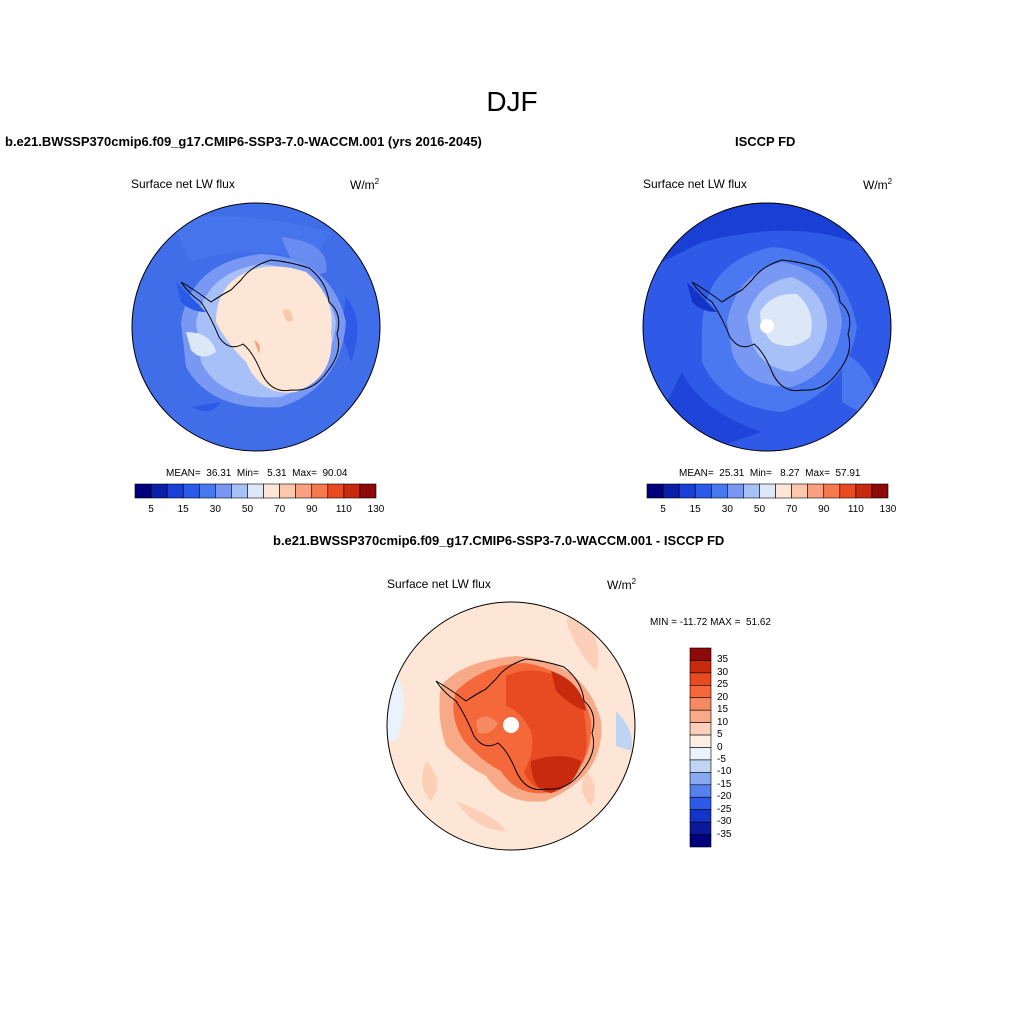 The image size is (1024, 1024). Describe the element at coordinates (256, 327) in the screenshot. I see `panel1-polar-map` at that location.